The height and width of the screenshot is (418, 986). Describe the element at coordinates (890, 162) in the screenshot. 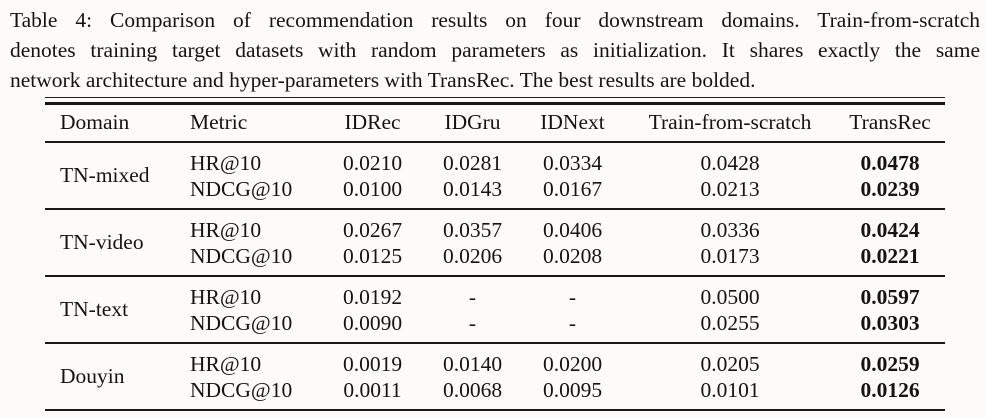

I see `value-cell-best: 0.0478` at that location.